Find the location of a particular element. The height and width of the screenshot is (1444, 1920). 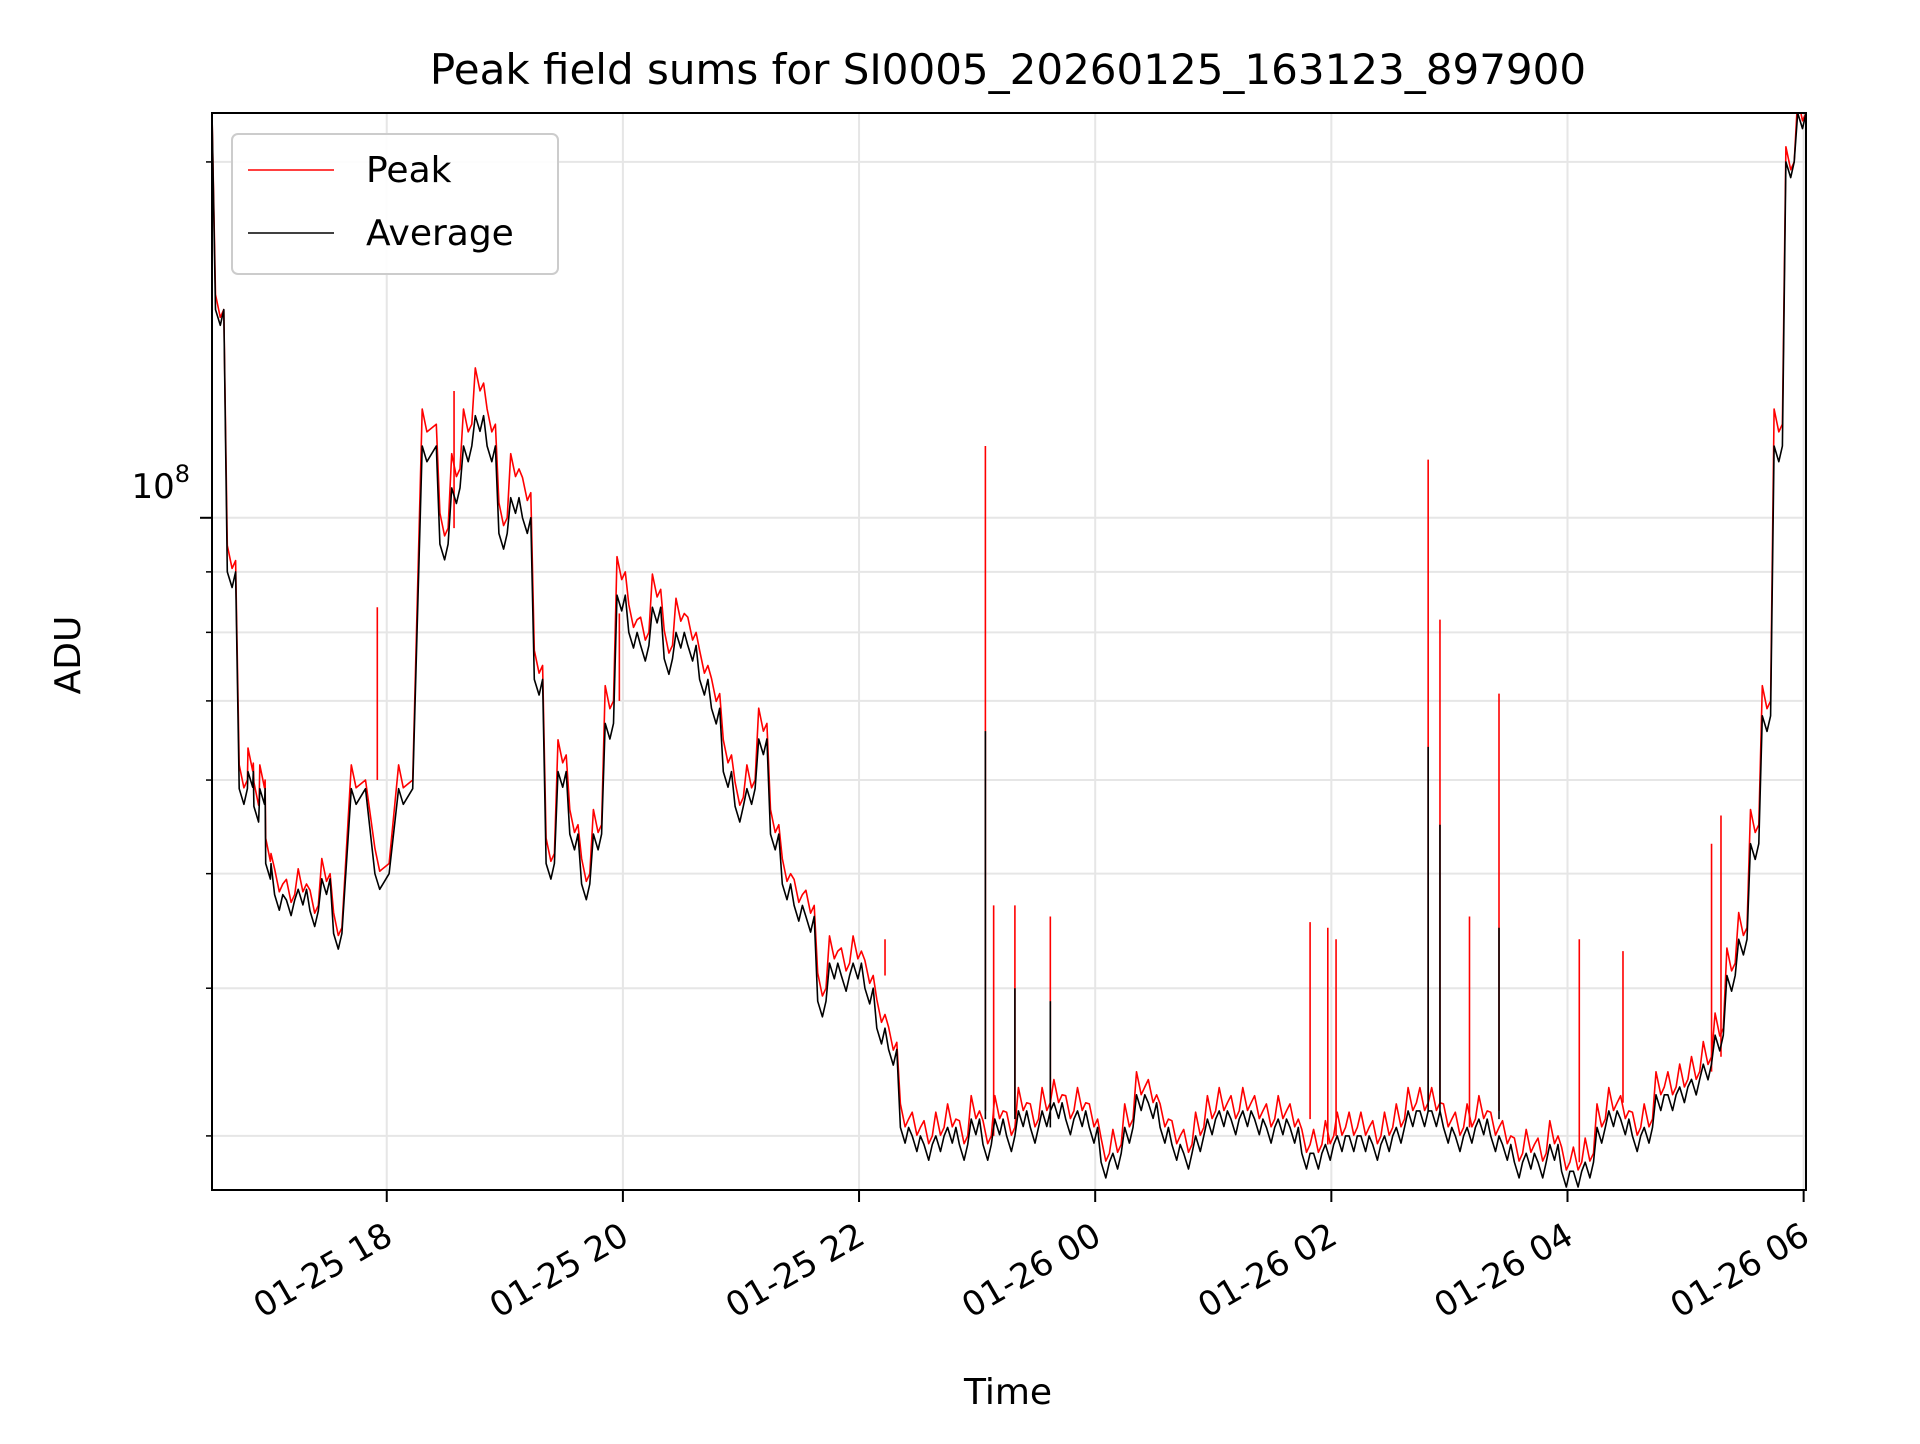

legend-box is located at coordinates (395, 204).